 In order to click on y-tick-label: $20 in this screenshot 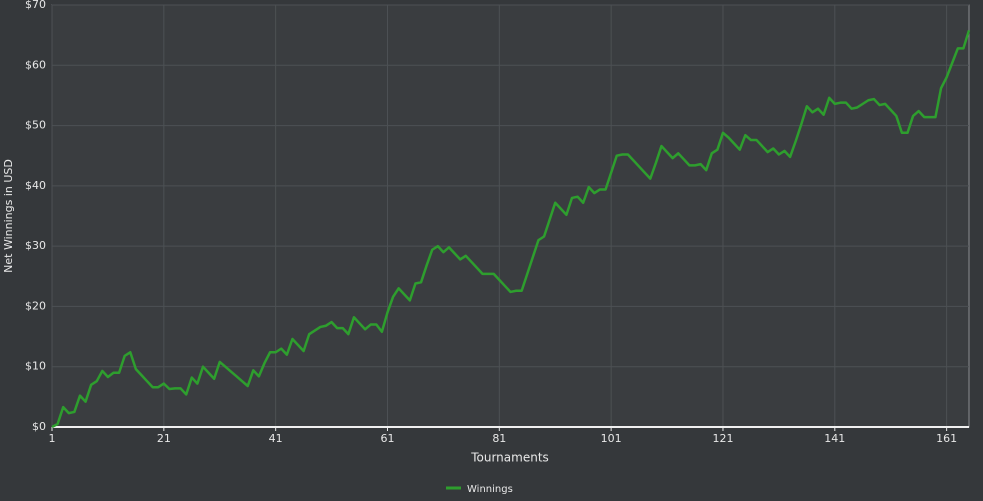, I will do `click(35, 305)`.